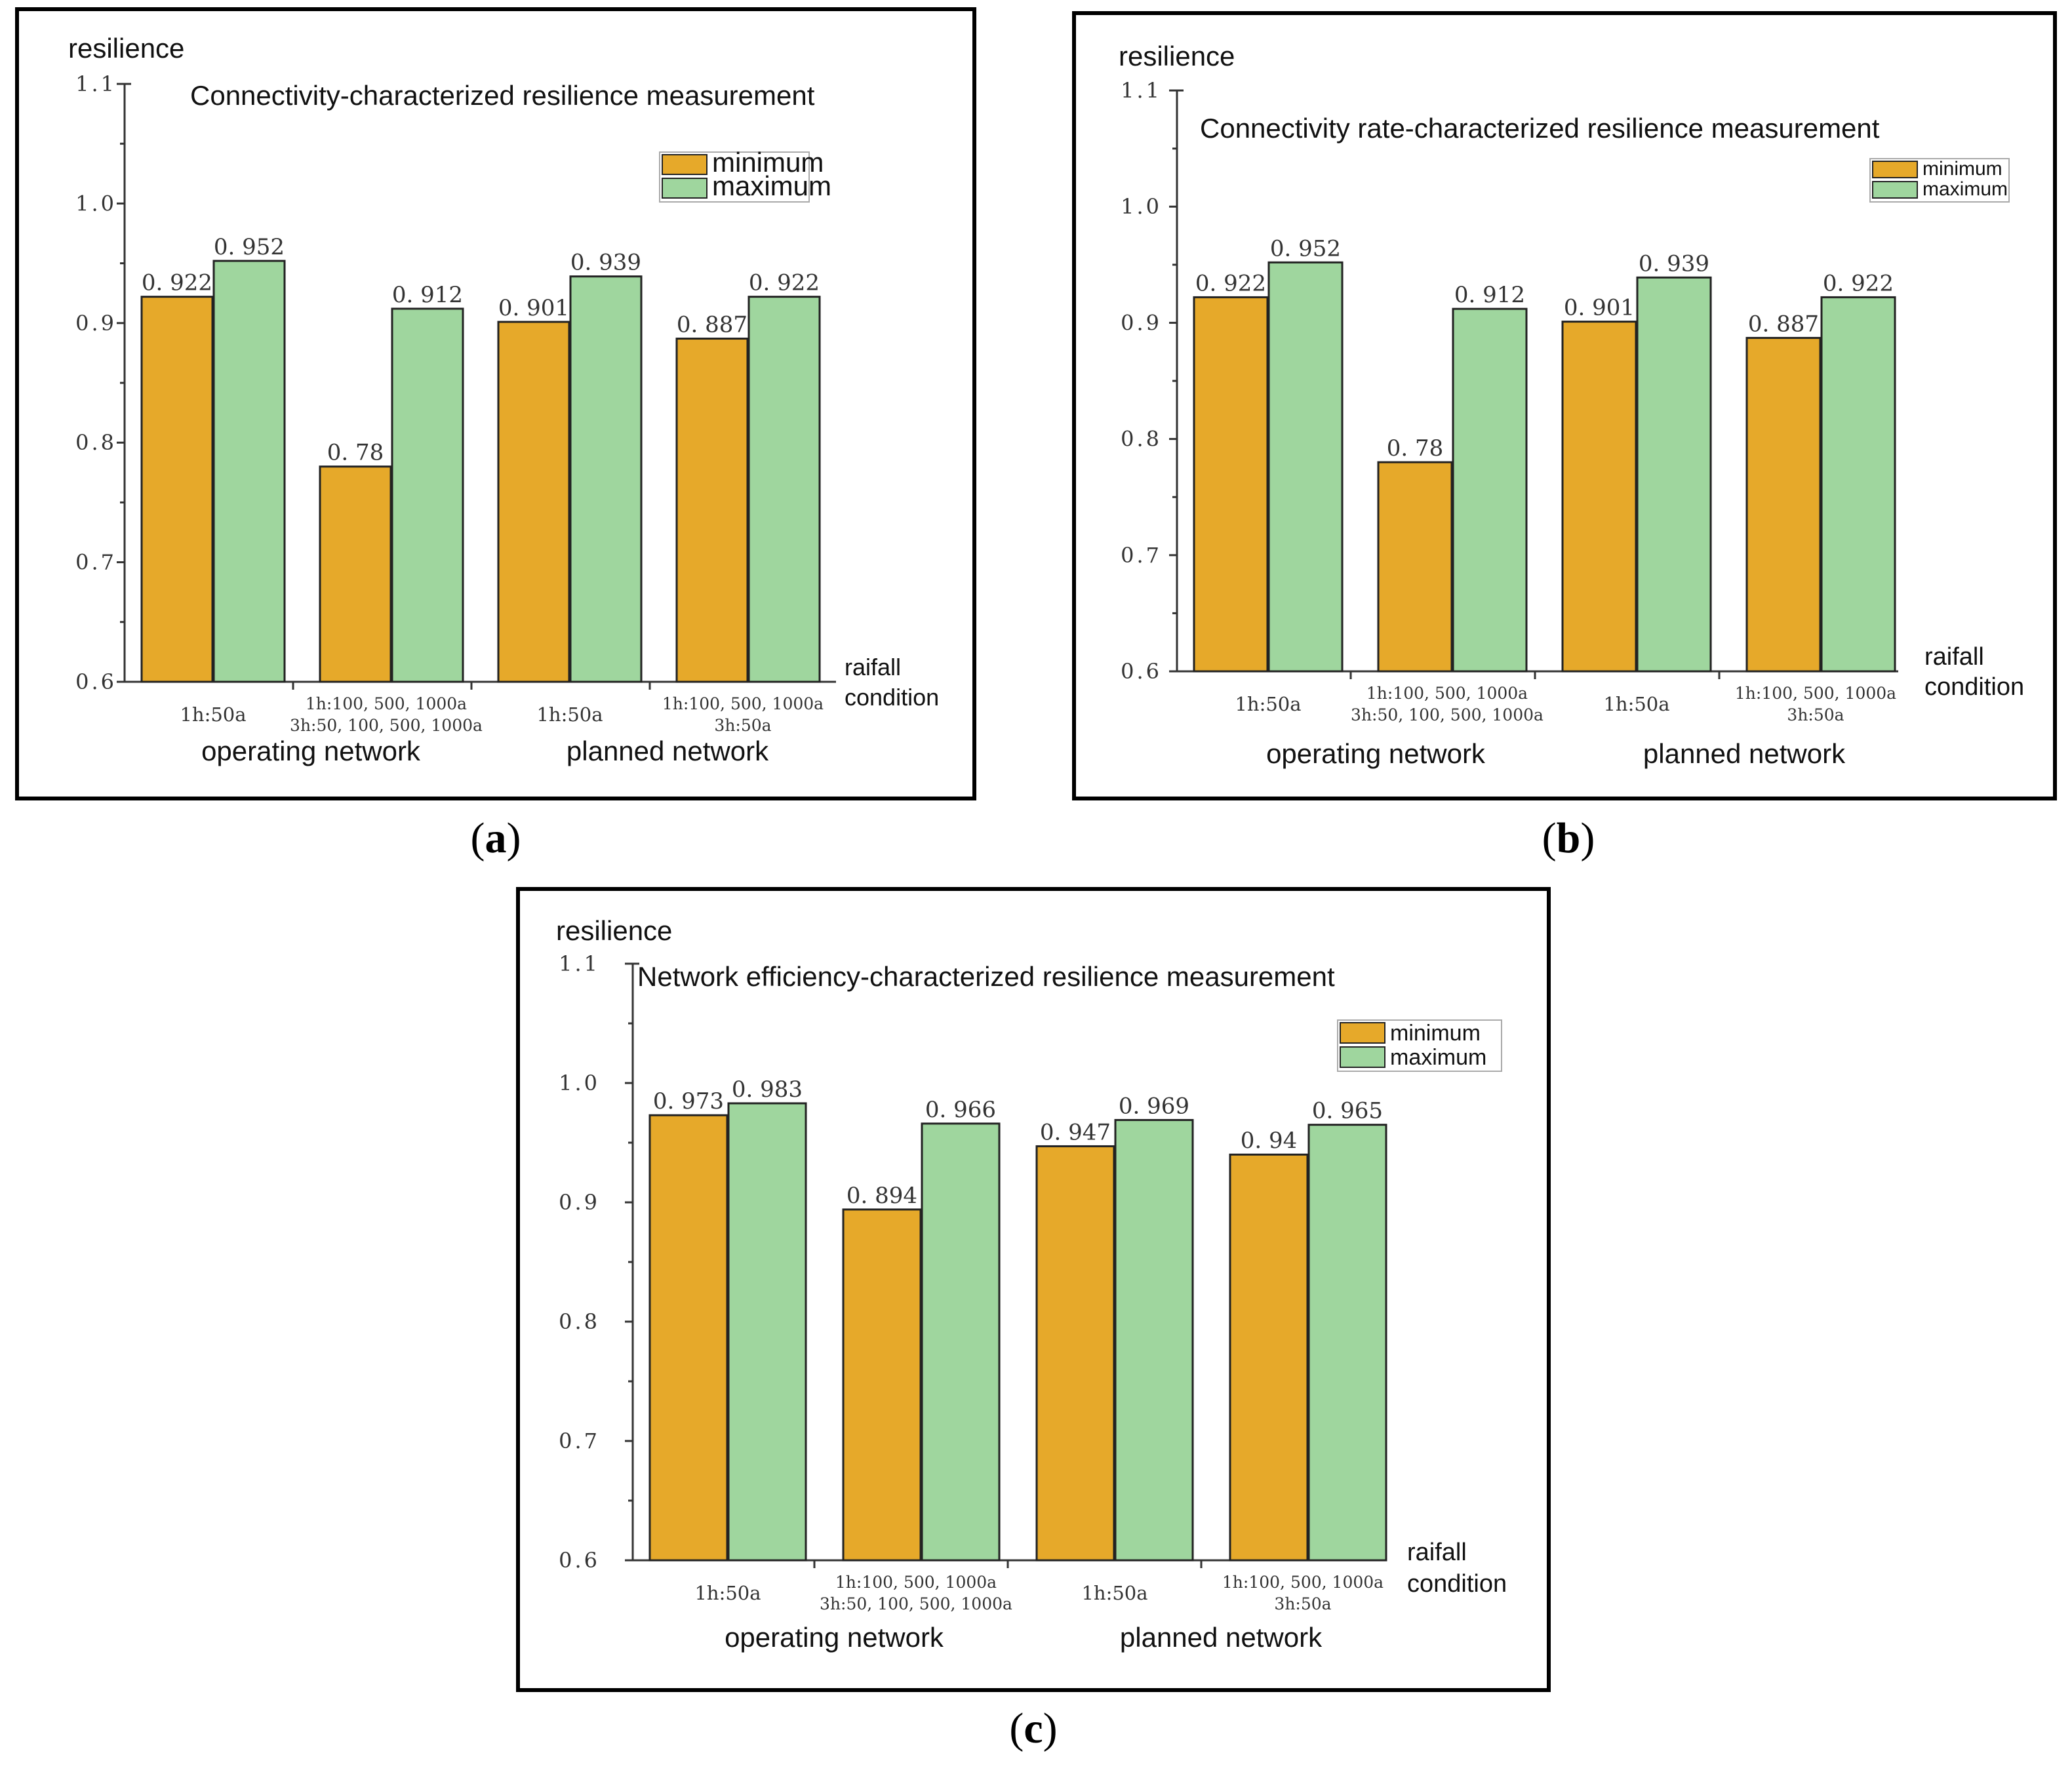 This screenshot has width=2072, height=1774. Describe the element at coordinates (428, 295) in the screenshot. I see `data-label-maximum: 0. 912` at that location.